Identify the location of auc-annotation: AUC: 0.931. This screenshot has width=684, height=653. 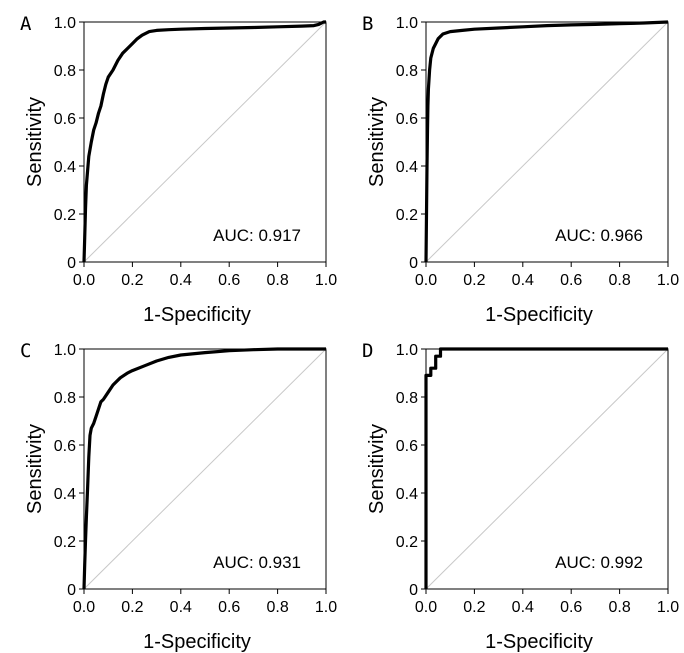
(257, 562).